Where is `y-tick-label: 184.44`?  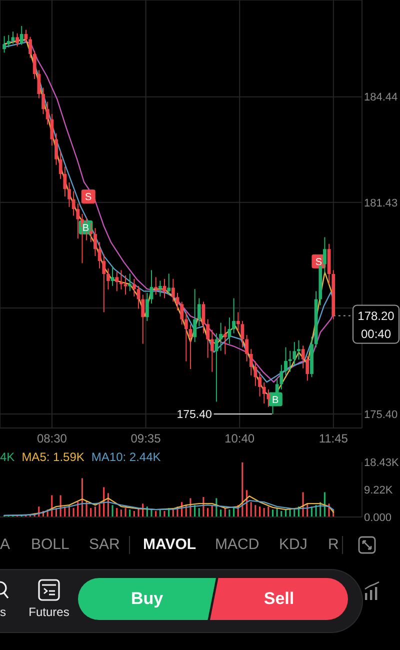 y-tick-label: 184.44 is located at coordinates (381, 98).